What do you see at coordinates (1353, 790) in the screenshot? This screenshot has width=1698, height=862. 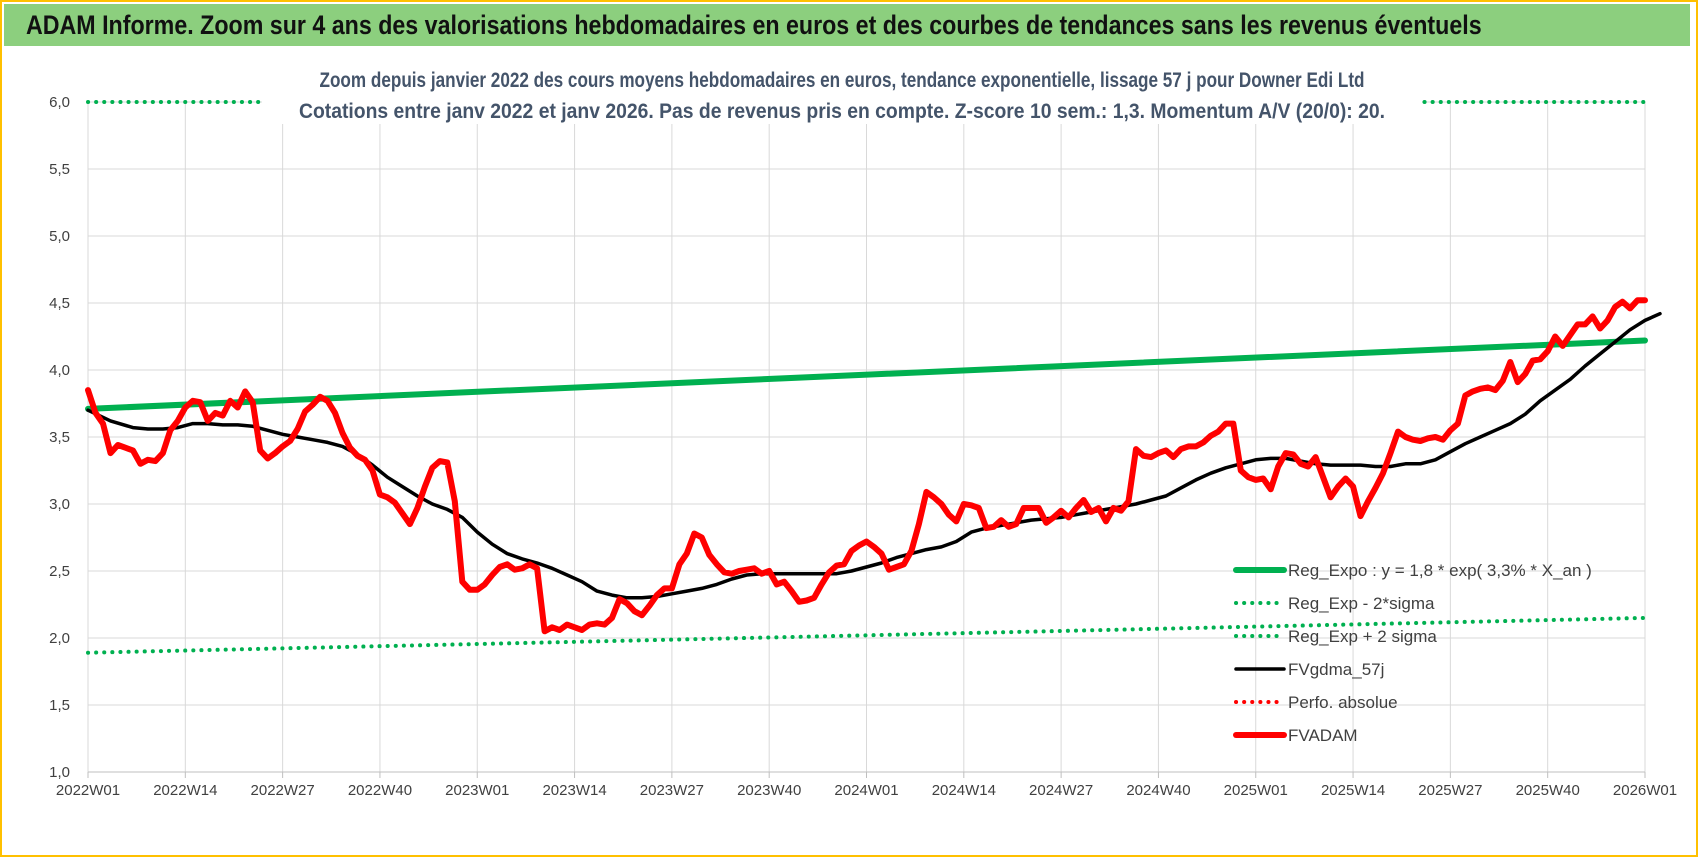 I see `x-tick-label: 2025W14` at bounding box center [1353, 790].